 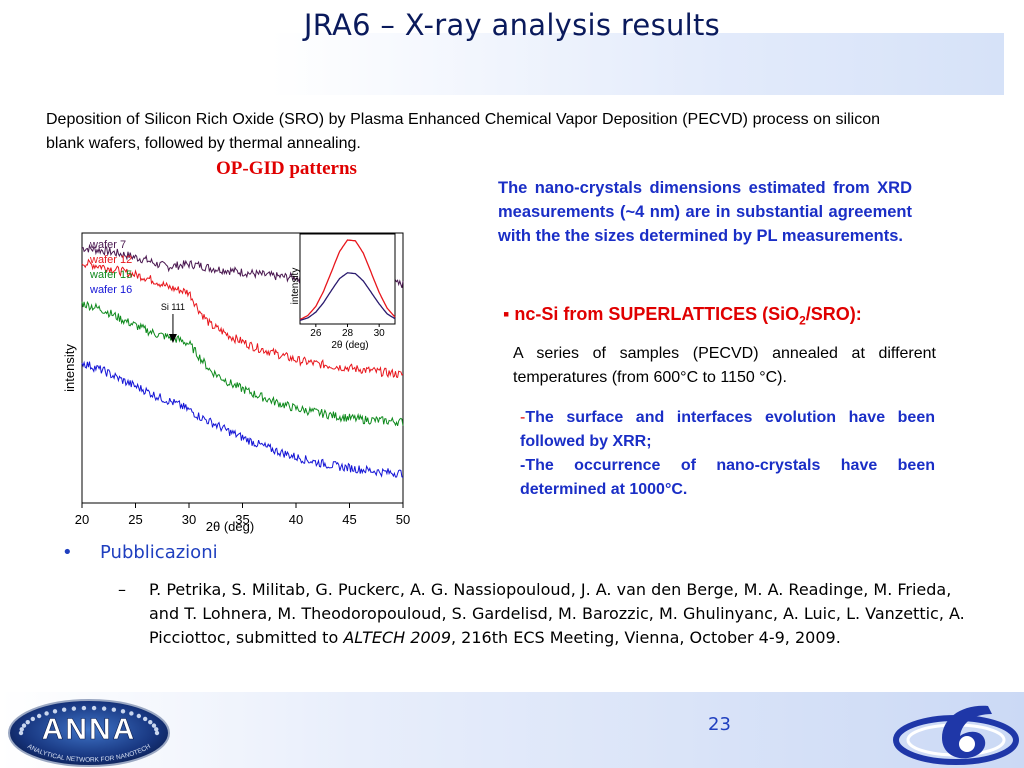 I want to click on x-tick-label: 40, so click(x=296, y=519).